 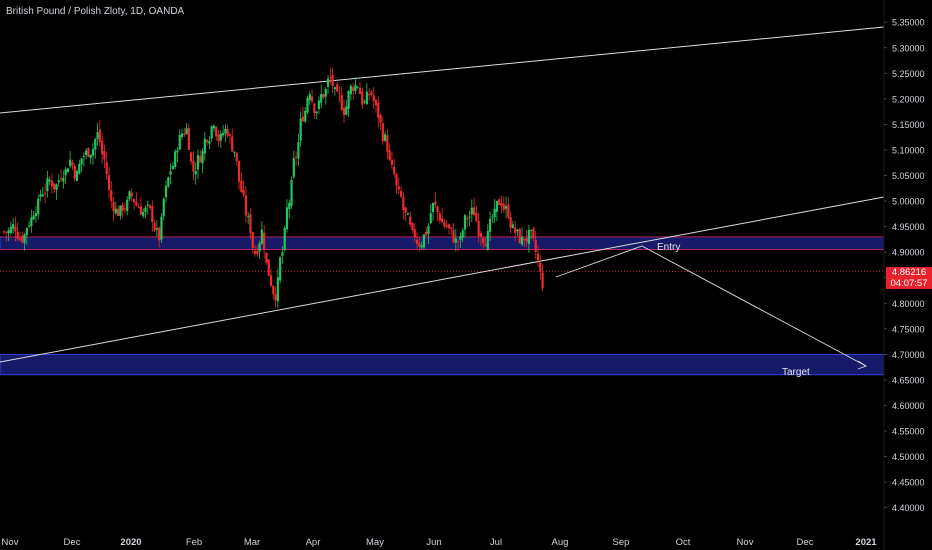 I want to click on target-label: Target, so click(x=796, y=372).